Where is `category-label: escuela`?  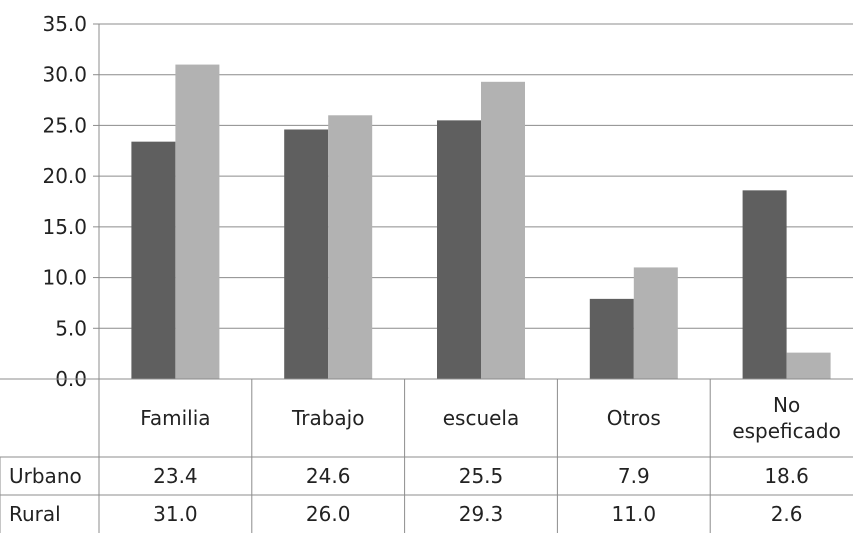
category-label: escuela is located at coordinates (481, 418).